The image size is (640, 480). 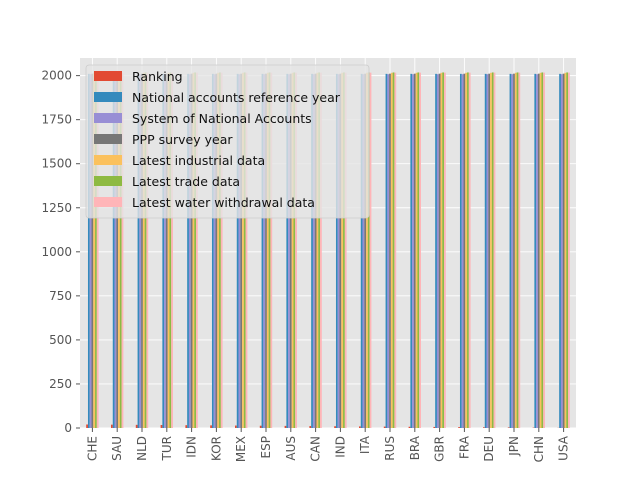 I want to click on bar-latest-industrial-data-can, so click(x=317, y=250).